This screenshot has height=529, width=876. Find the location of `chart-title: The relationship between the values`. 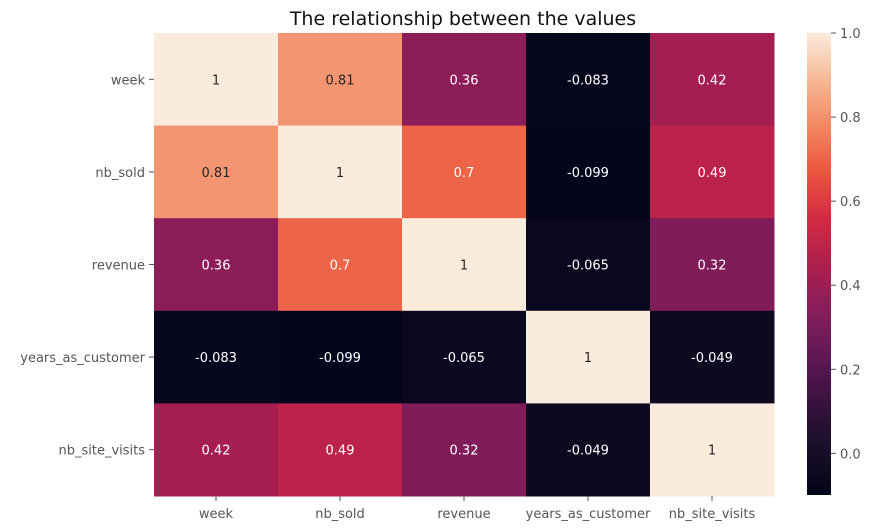

chart-title: The relationship between the values is located at coordinates (462, 19).